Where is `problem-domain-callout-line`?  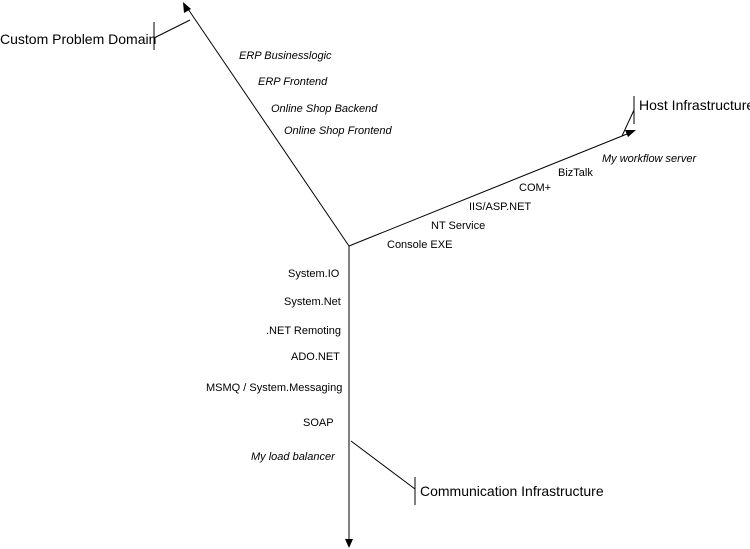
problem-domain-callout-line is located at coordinates (172, 29).